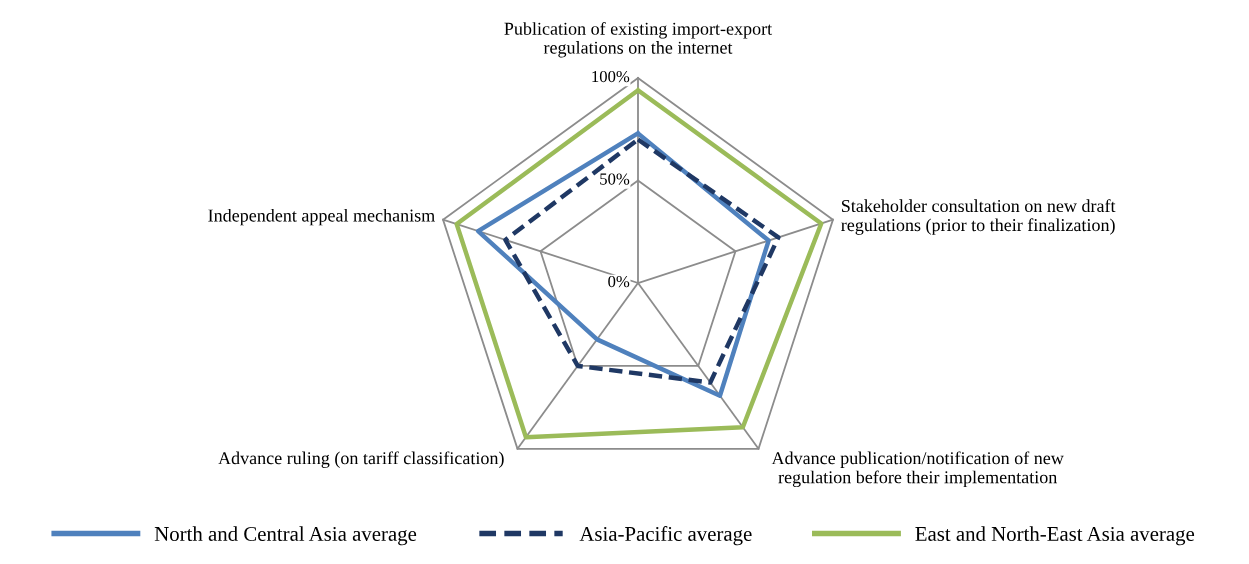 The image size is (1249, 564). What do you see at coordinates (978, 217) in the screenshot?
I see `spoke-label: Stakeholder consultation on new draft regulations (prior to their finalization)` at bounding box center [978, 217].